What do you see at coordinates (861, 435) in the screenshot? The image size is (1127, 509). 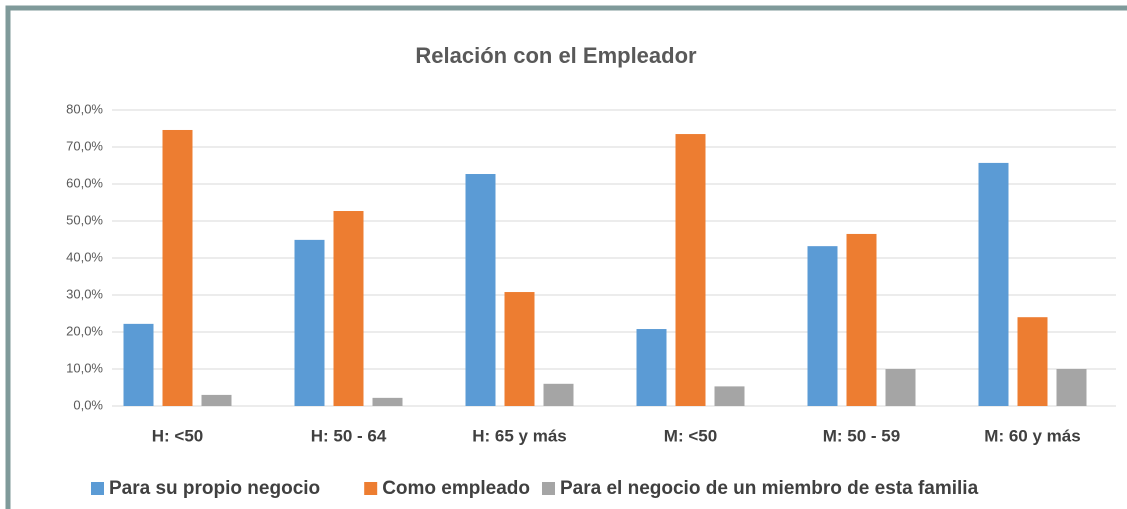 I see `x-tick-label: M: 50 - 59` at bounding box center [861, 435].